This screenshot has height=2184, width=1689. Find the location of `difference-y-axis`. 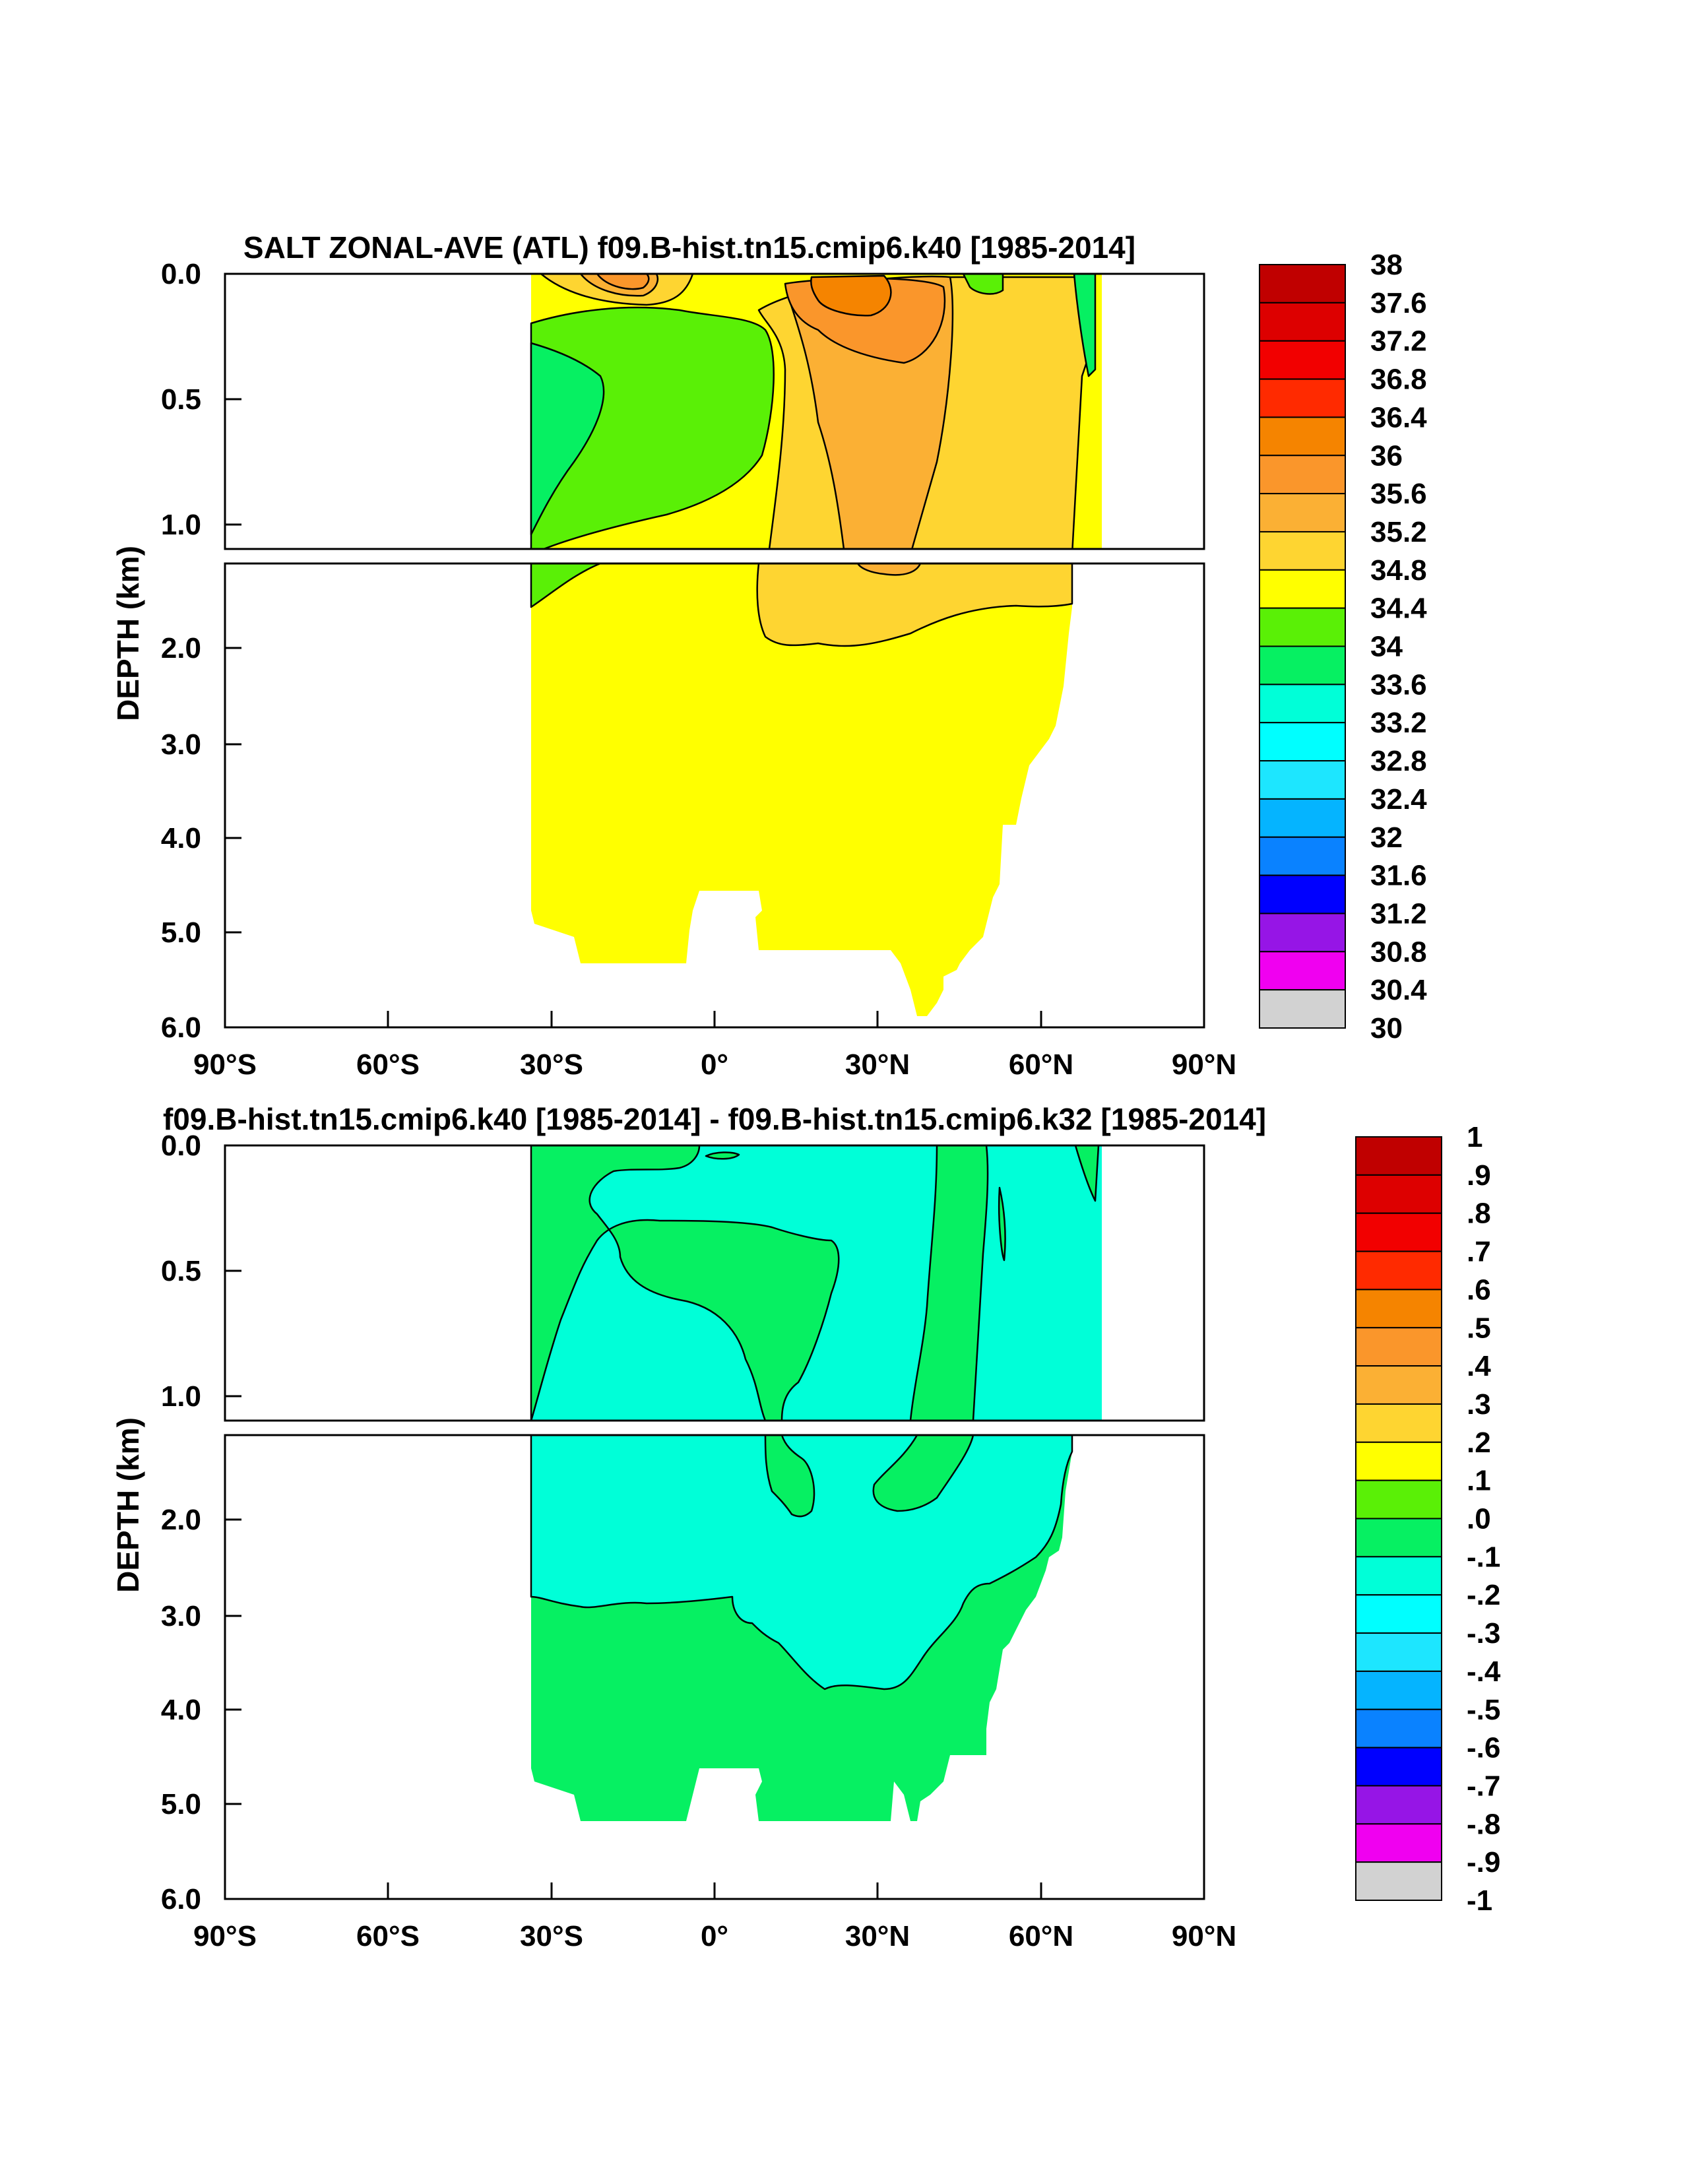

difference-y-axis is located at coordinates (233, 1474).